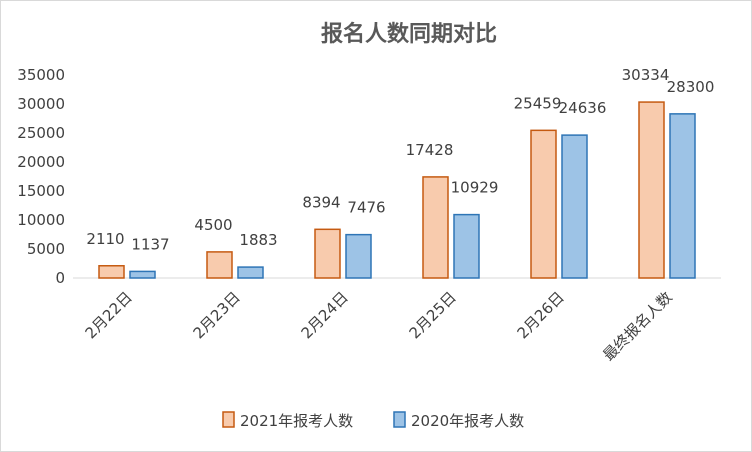  Describe the element at coordinates (109, 315) in the screenshot. I see `x-tick-label: 2月22日` at that location.